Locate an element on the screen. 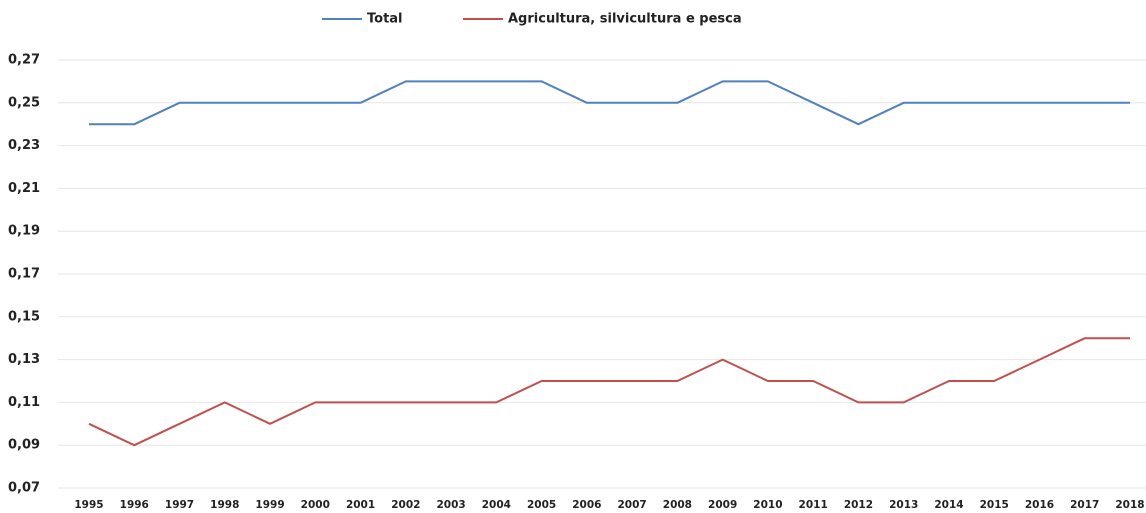  y-tick-label: 0,19 is located at coordinates (24, 231).